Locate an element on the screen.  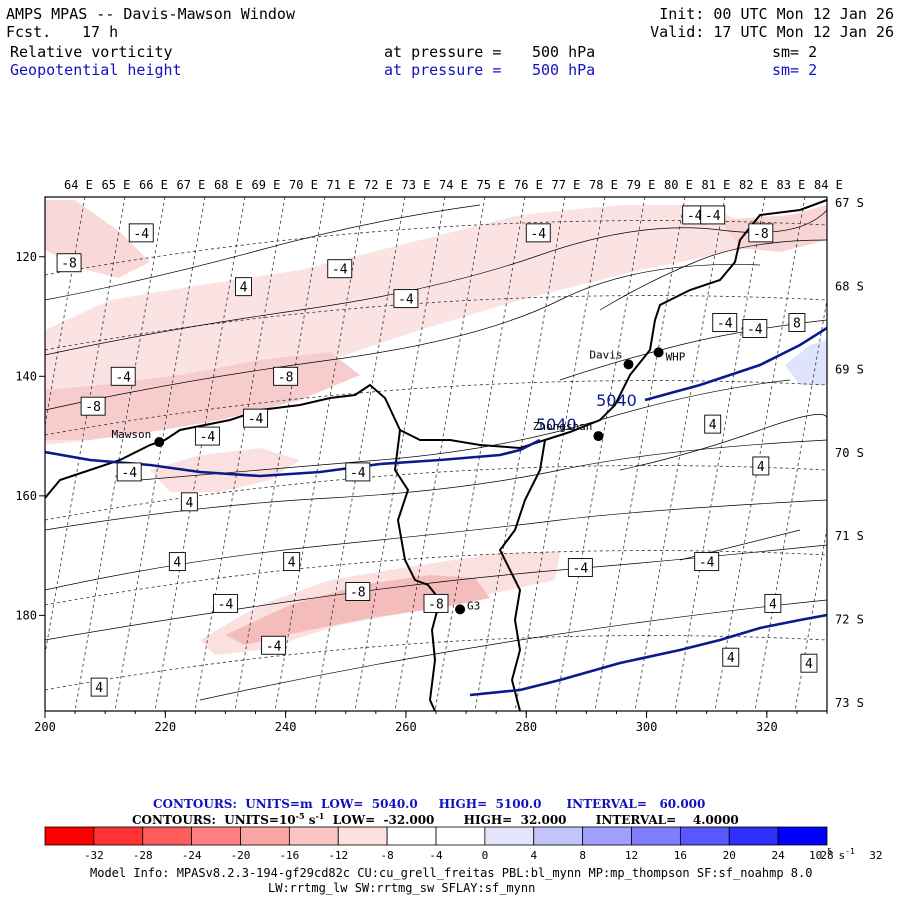
latitude-label: 68 S is located at coordinates (849, 286).